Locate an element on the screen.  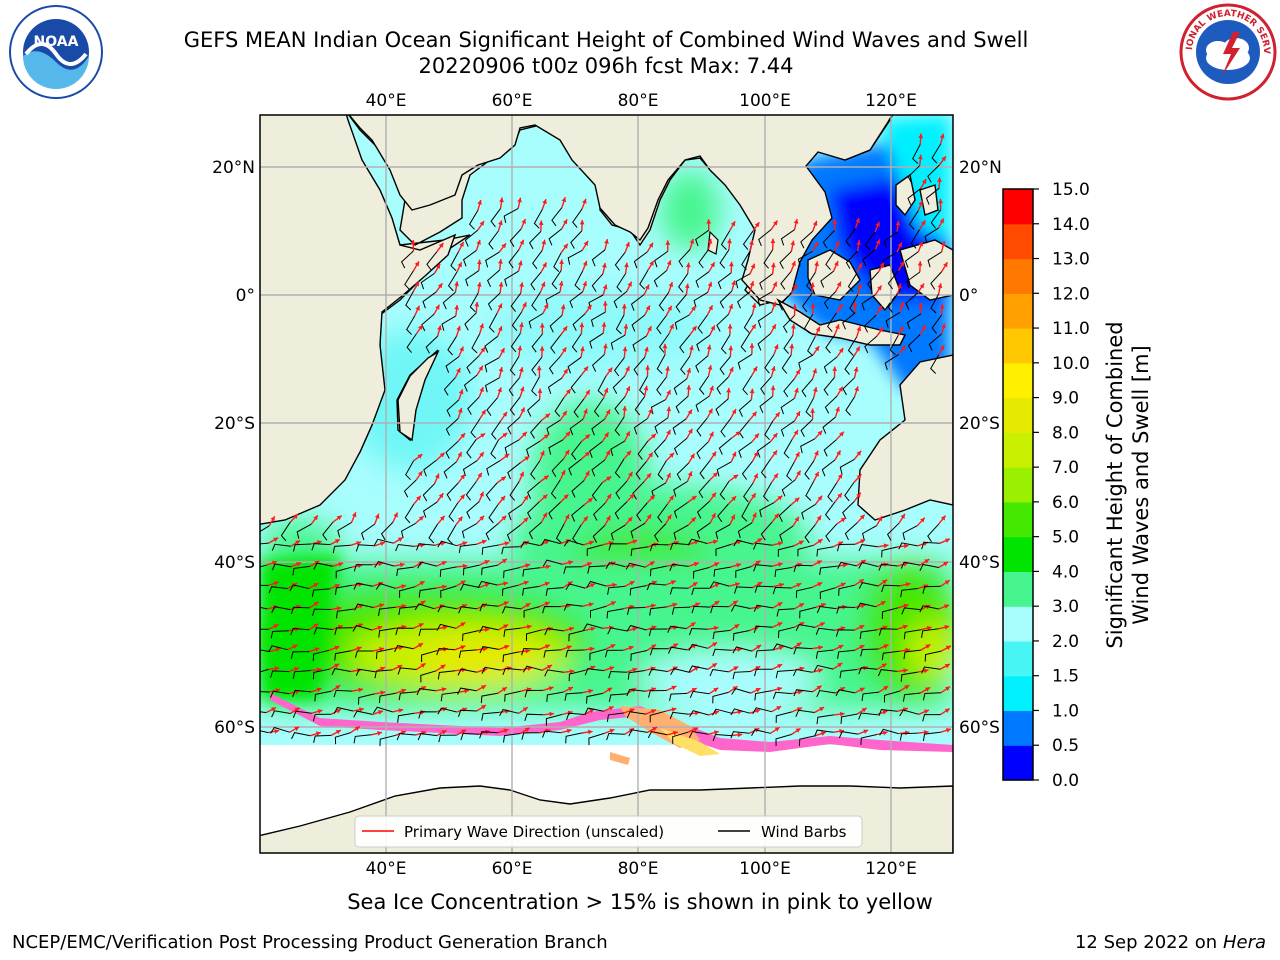
colorbar-tick-label: 11.0 is located at coordinates (1071, 329).